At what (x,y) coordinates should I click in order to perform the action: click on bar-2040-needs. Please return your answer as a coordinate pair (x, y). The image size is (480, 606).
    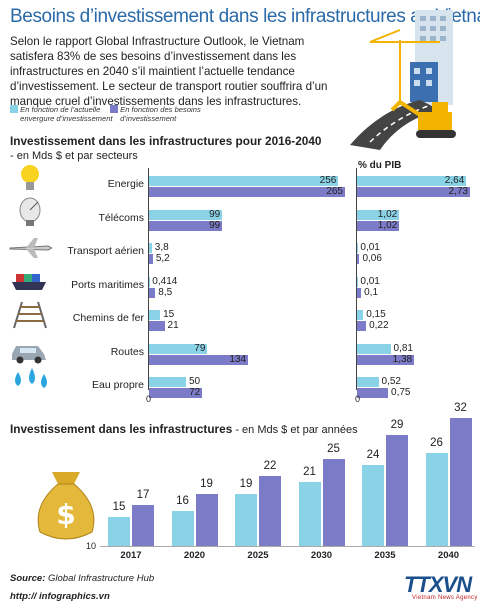
    Looking at the image, I should click on (460, 482).